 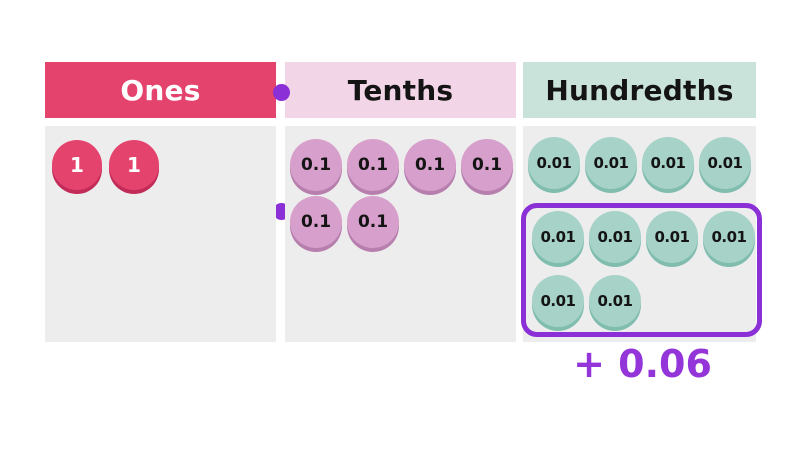 I want to click on tenths-counter-row: 0.1 0.1, so click(x=403, y=222).